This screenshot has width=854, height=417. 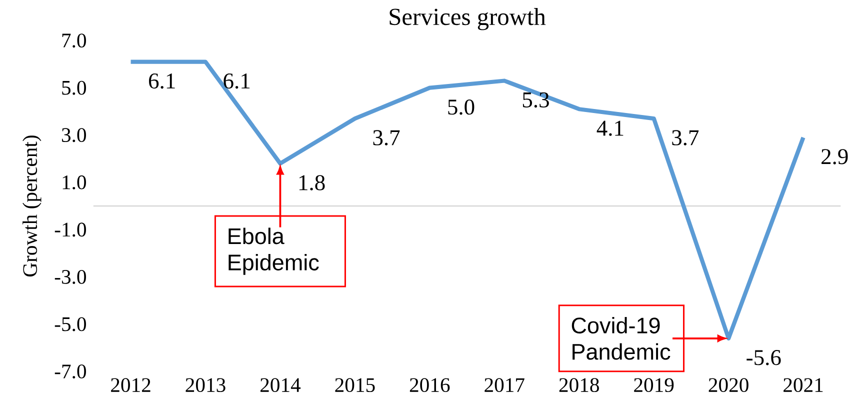 I want to click on x-tick-label: 2021, so click(x=803, y=385).